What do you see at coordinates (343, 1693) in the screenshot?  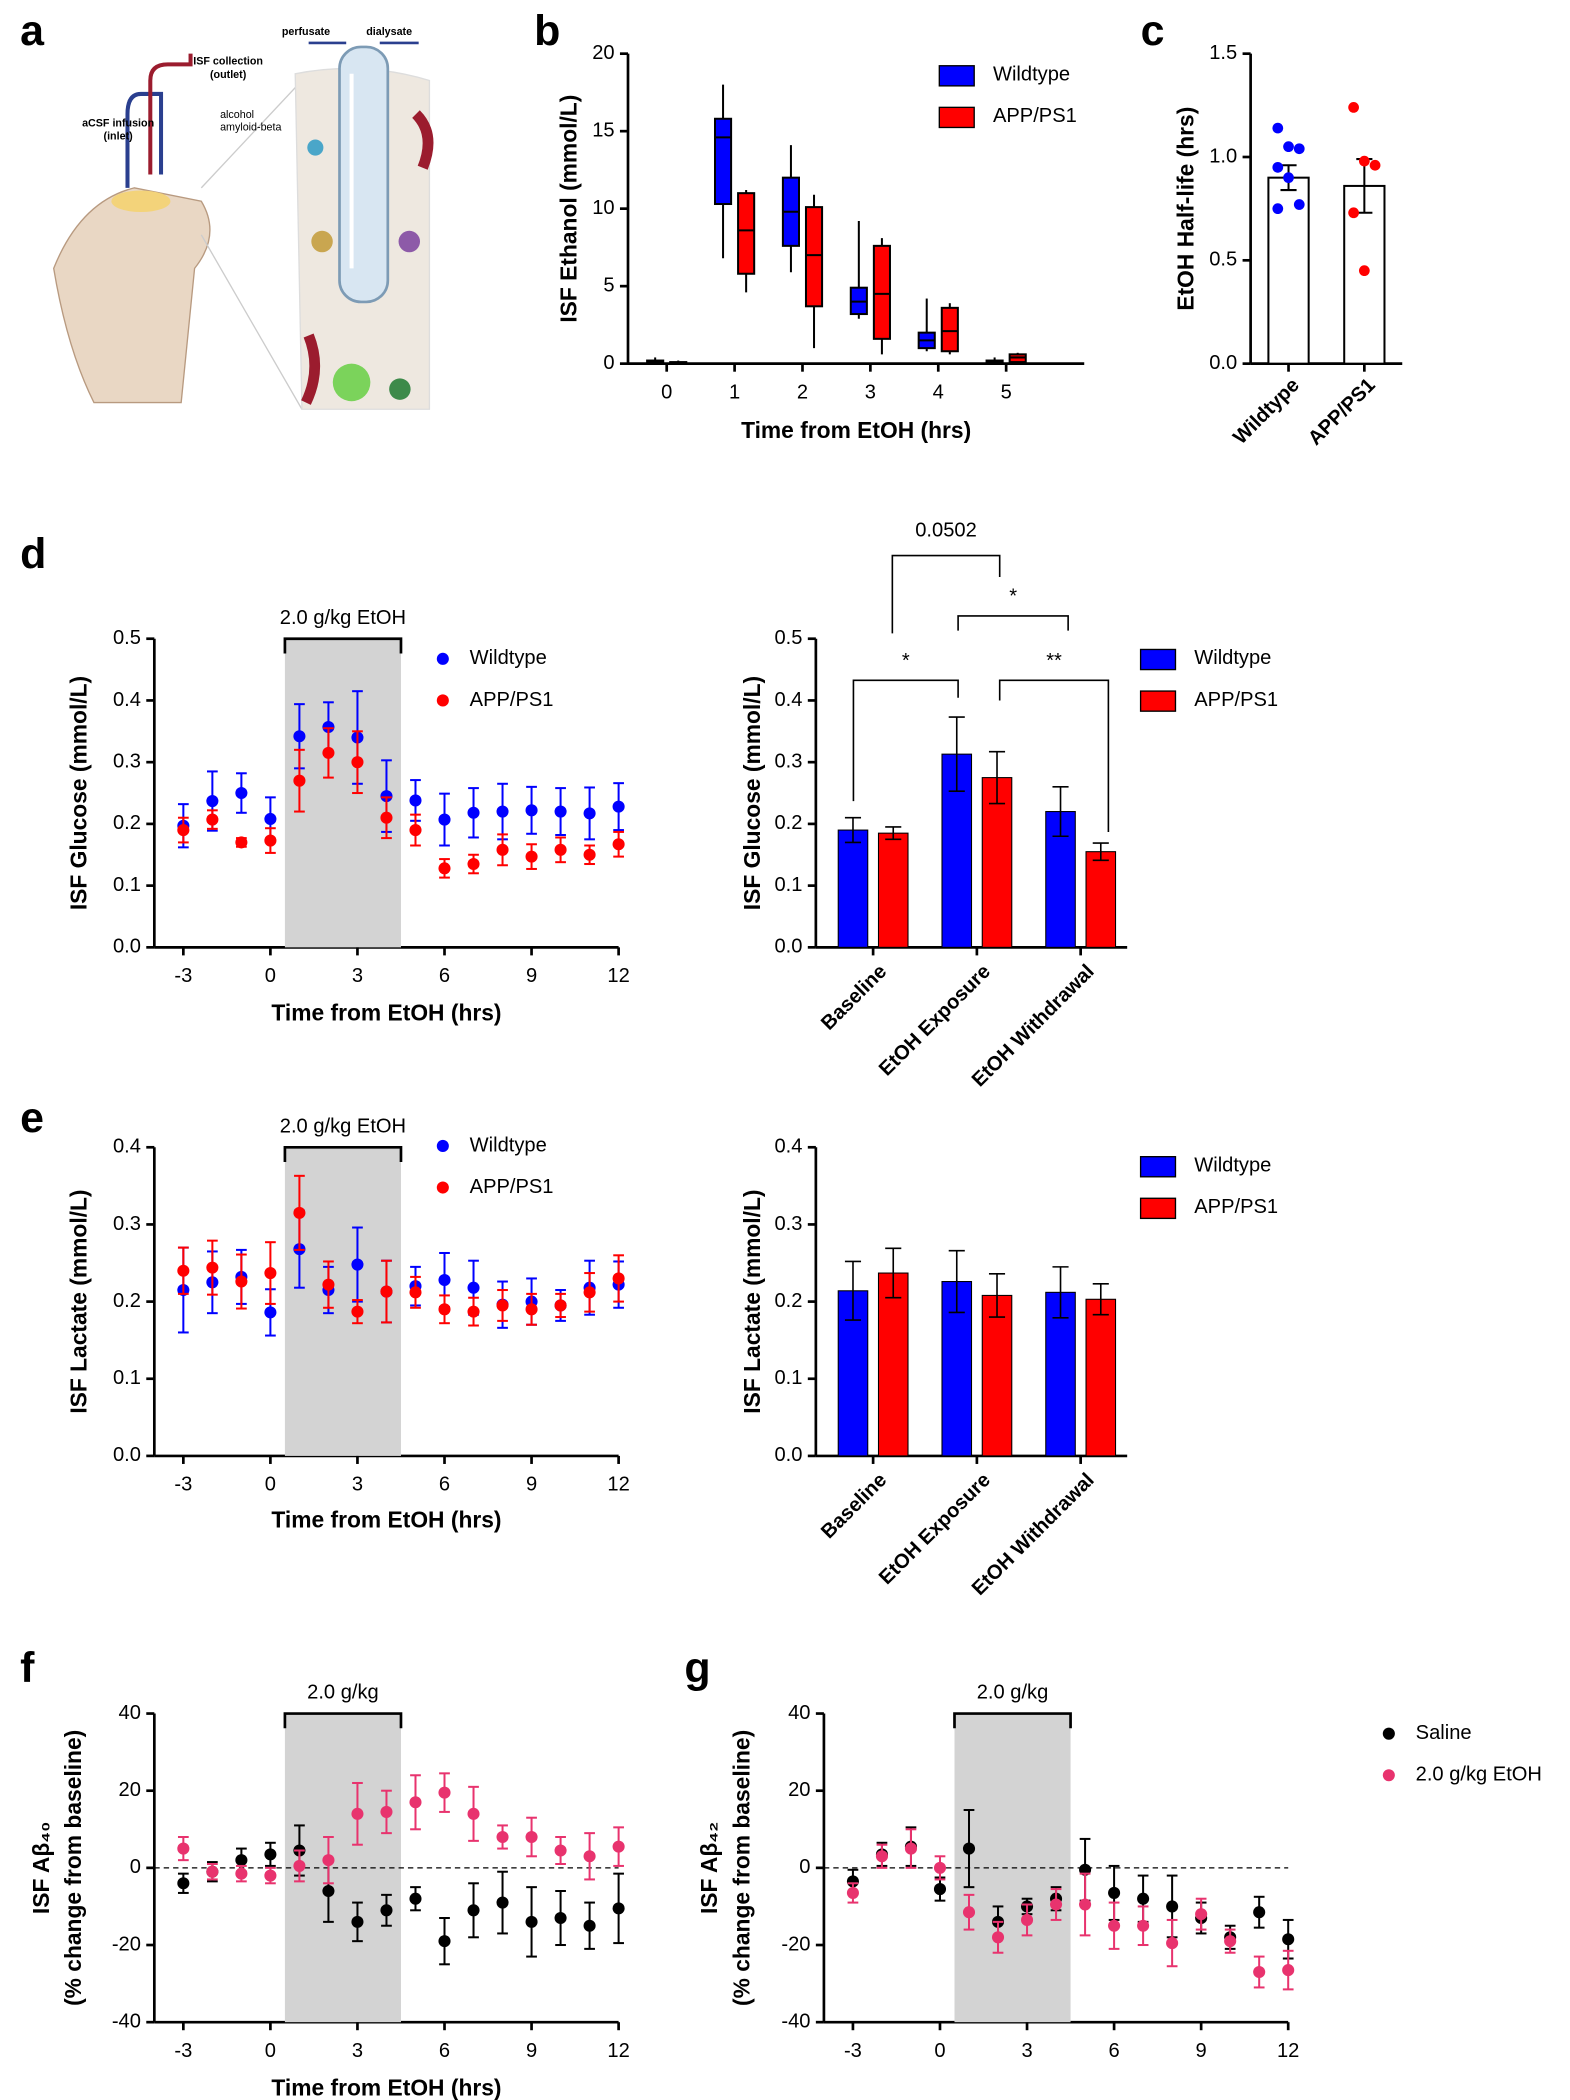 I see `shade-label: 2.0 g/kg` at bounding box center [343, 1693].